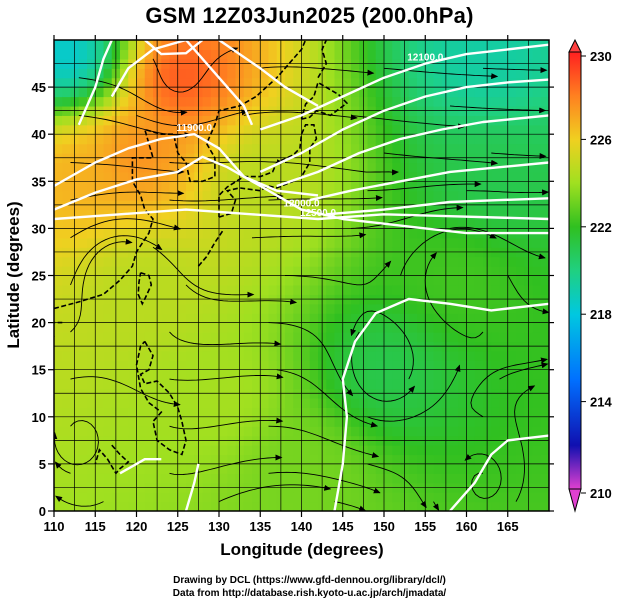  Describe the element at coordinates (13, 274) in the screenshot. I see `y-axis-title: Latitude (degrees)` at that location.